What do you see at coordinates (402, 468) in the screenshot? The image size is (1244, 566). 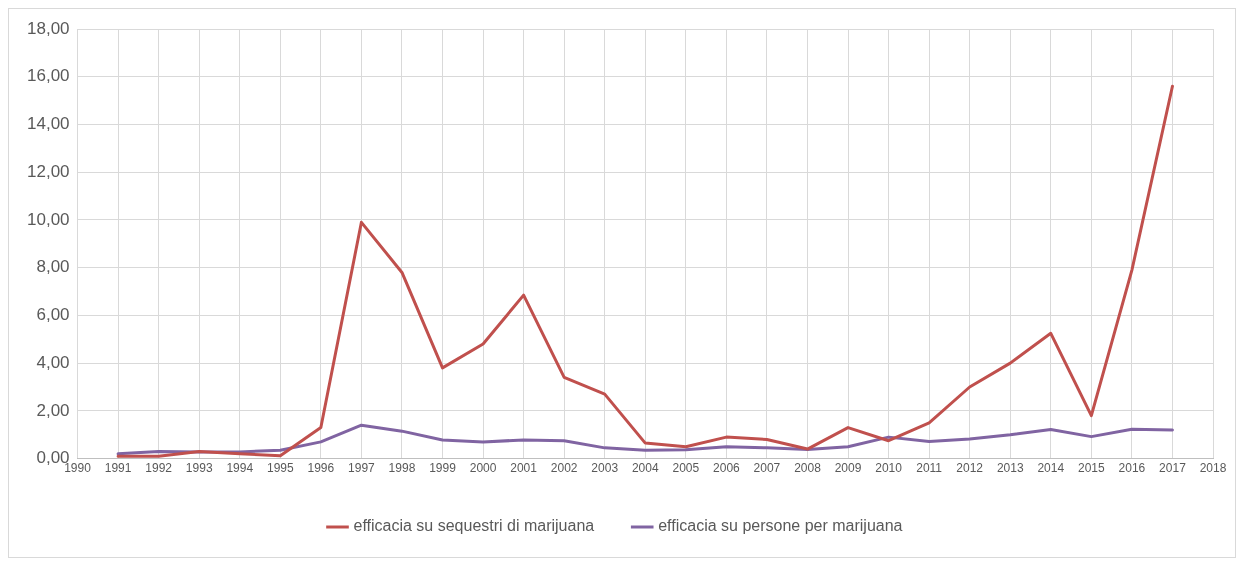 I see `x-tick-label: 1998` at bounding box center [402, 468].